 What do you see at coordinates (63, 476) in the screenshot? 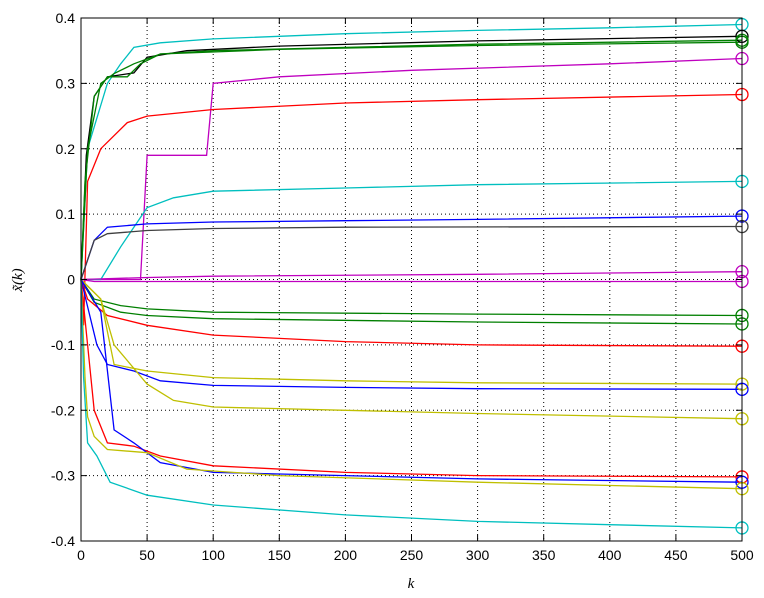
I see `y-tick-label: -0.3` at bounding box center [63, 476].